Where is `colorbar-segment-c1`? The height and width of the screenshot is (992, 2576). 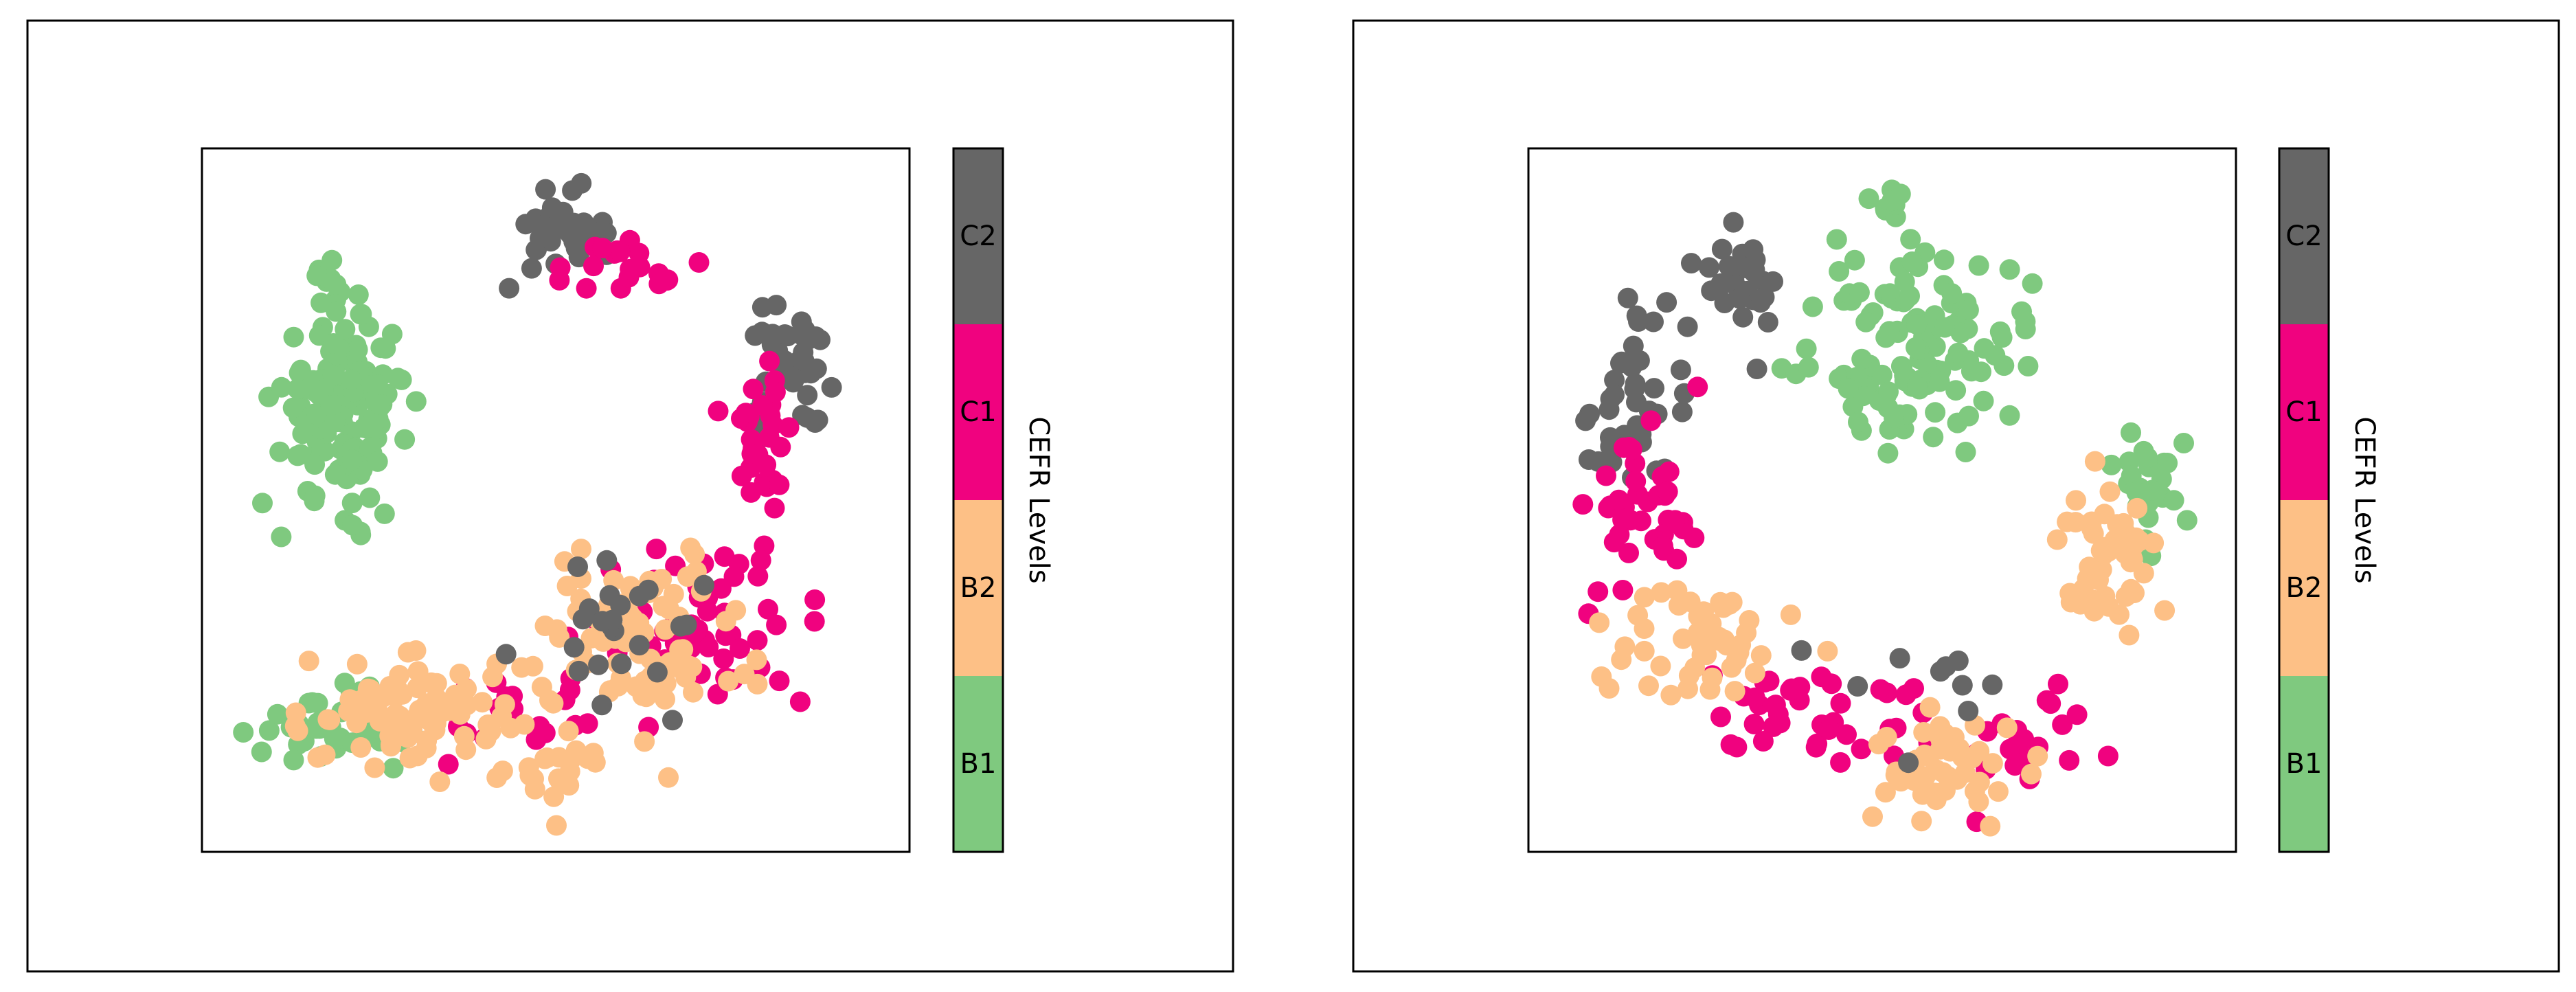
colorbar-segment-c1 is located at coordinates (978, 412).